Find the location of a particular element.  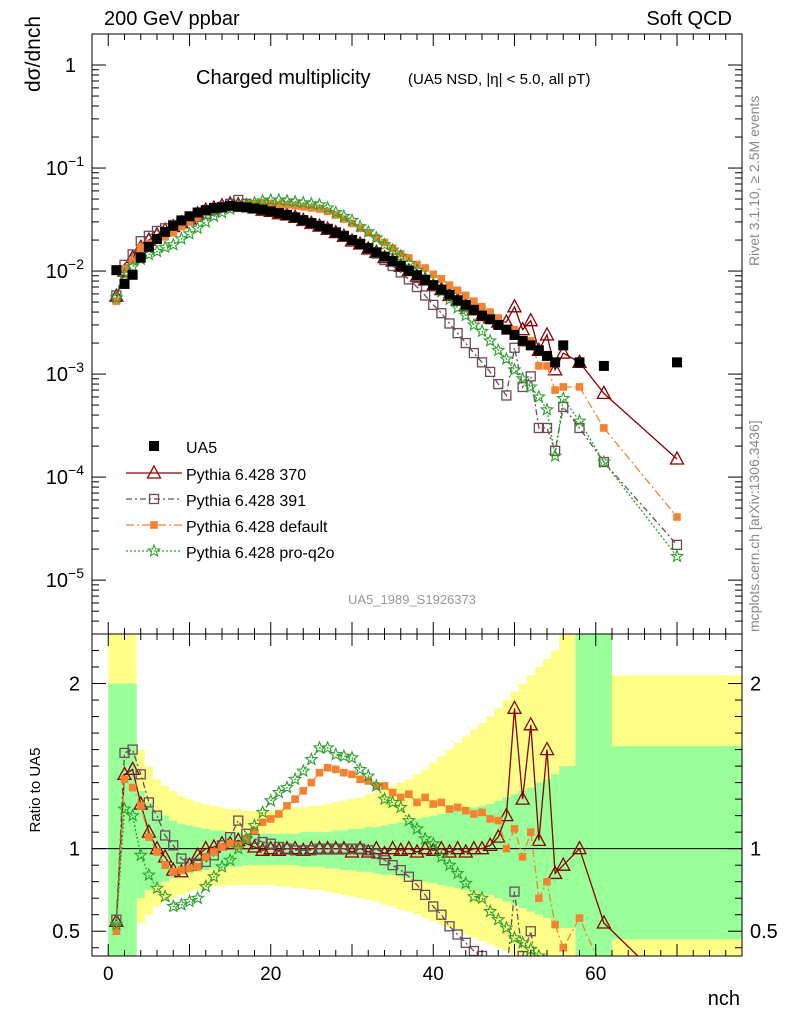

y-tick-label: 1 is located at coordinates (70, 66).